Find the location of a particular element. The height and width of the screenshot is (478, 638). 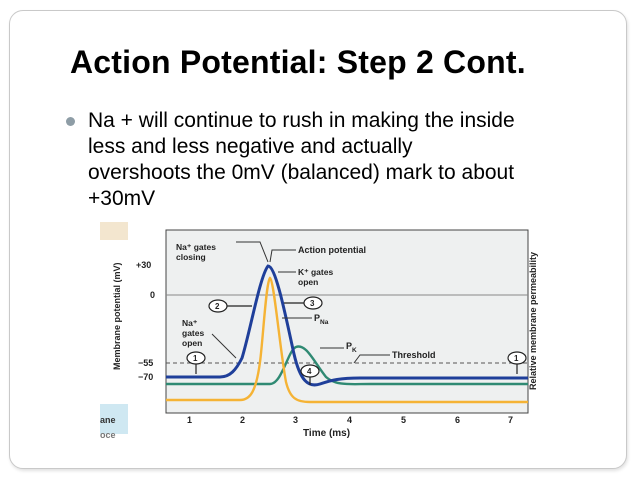

label-na-open-line: open is located at coordinates (192, 343).